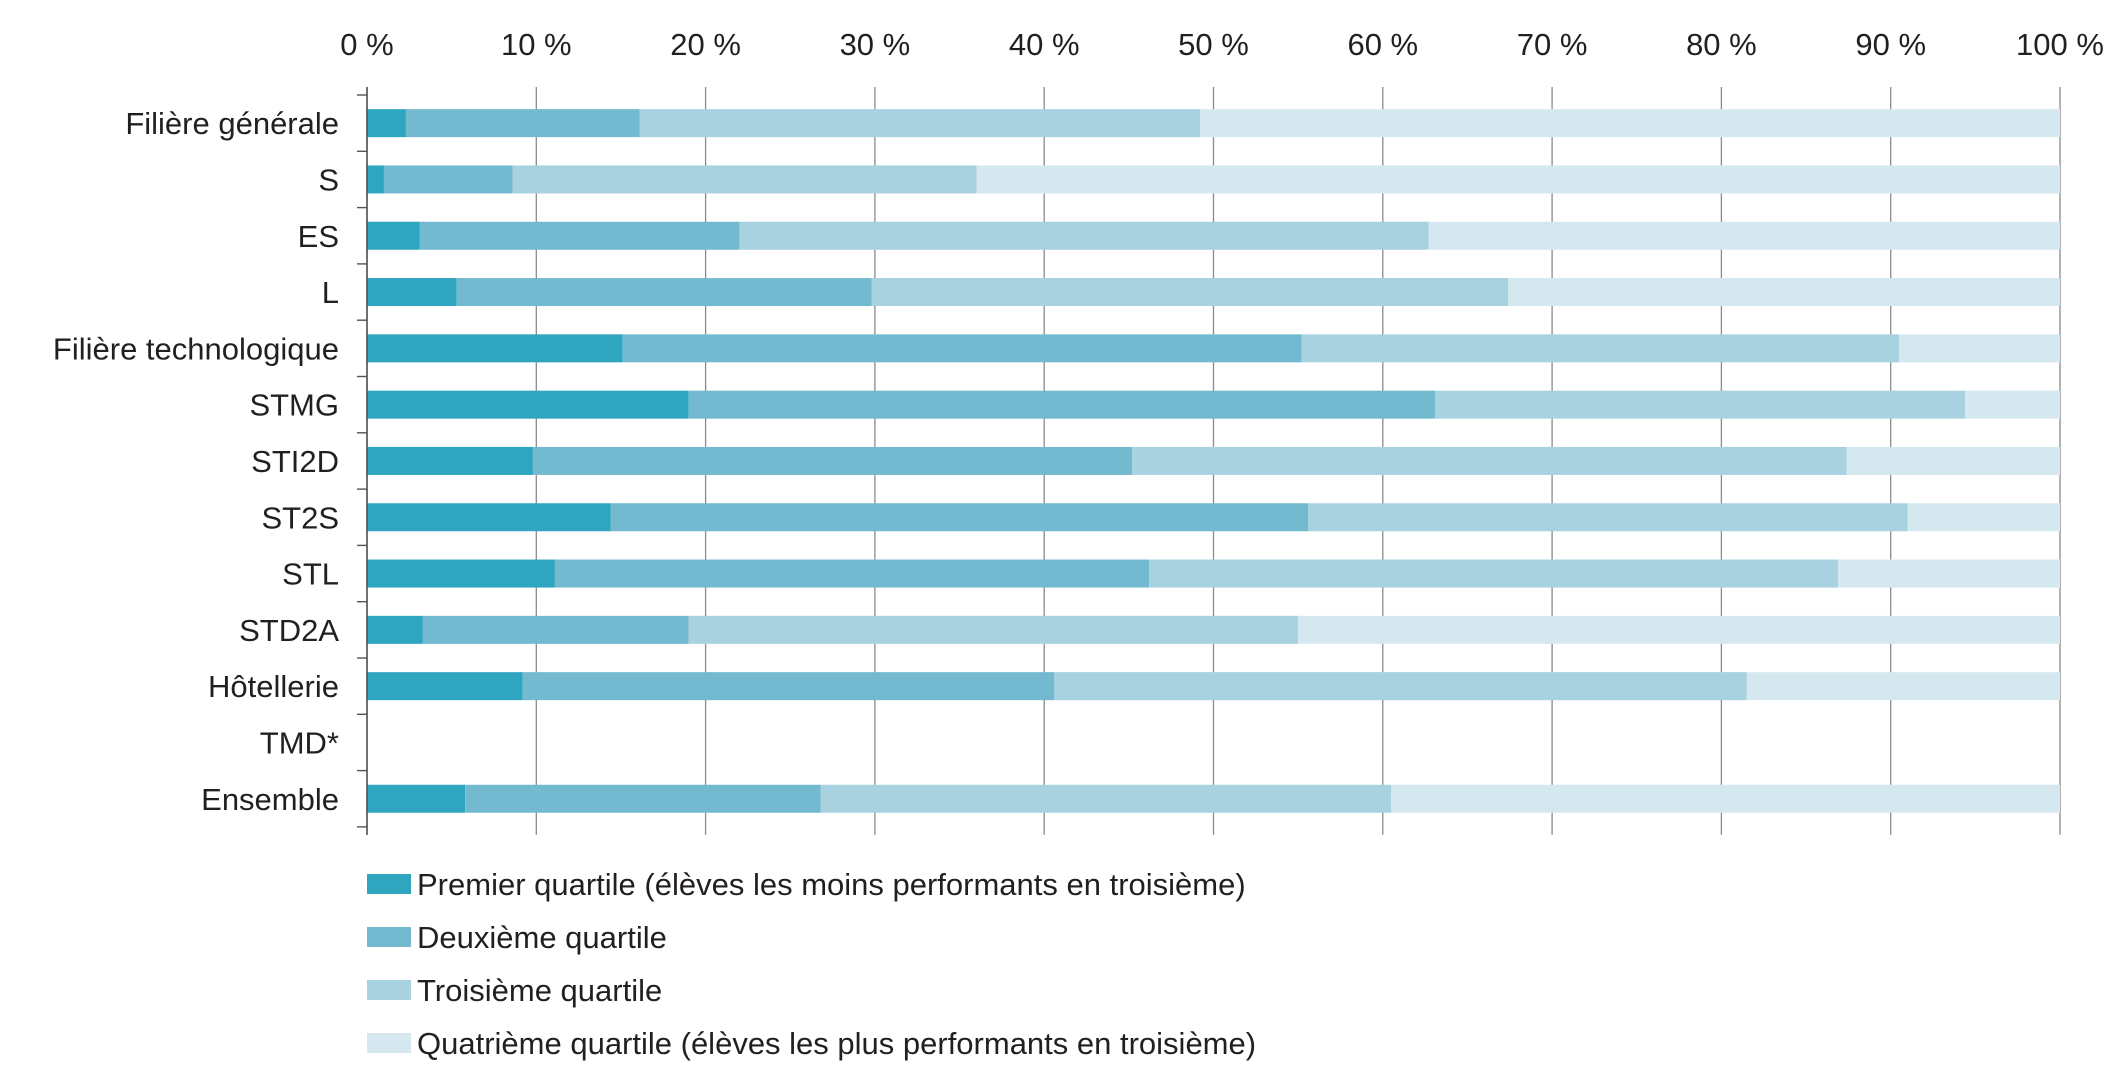 This screenshot has height=1087, width=2126. Describe the element at coordinates (289, 630) in the screenshot. I see `category-label: STD2A` at that location.